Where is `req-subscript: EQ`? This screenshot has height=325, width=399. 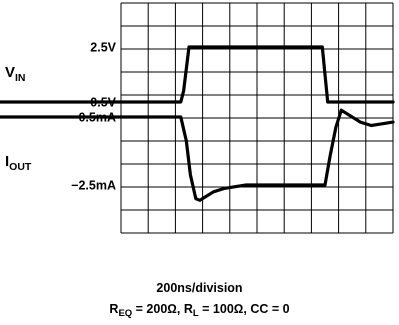
req-subscript: EQ is located at coordinates (125, 313).